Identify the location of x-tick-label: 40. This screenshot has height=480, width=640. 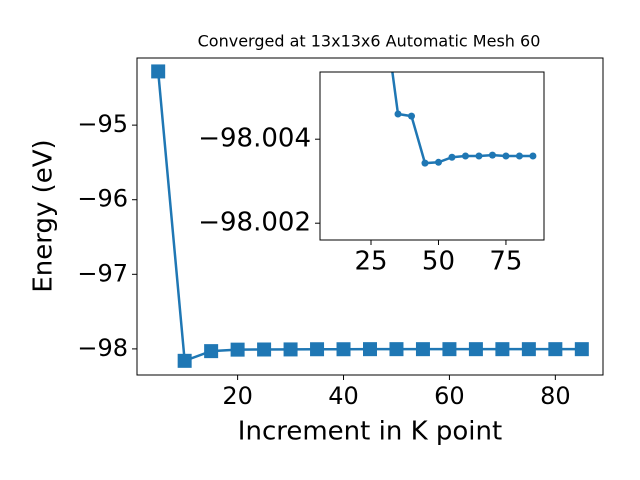
(343, 396).